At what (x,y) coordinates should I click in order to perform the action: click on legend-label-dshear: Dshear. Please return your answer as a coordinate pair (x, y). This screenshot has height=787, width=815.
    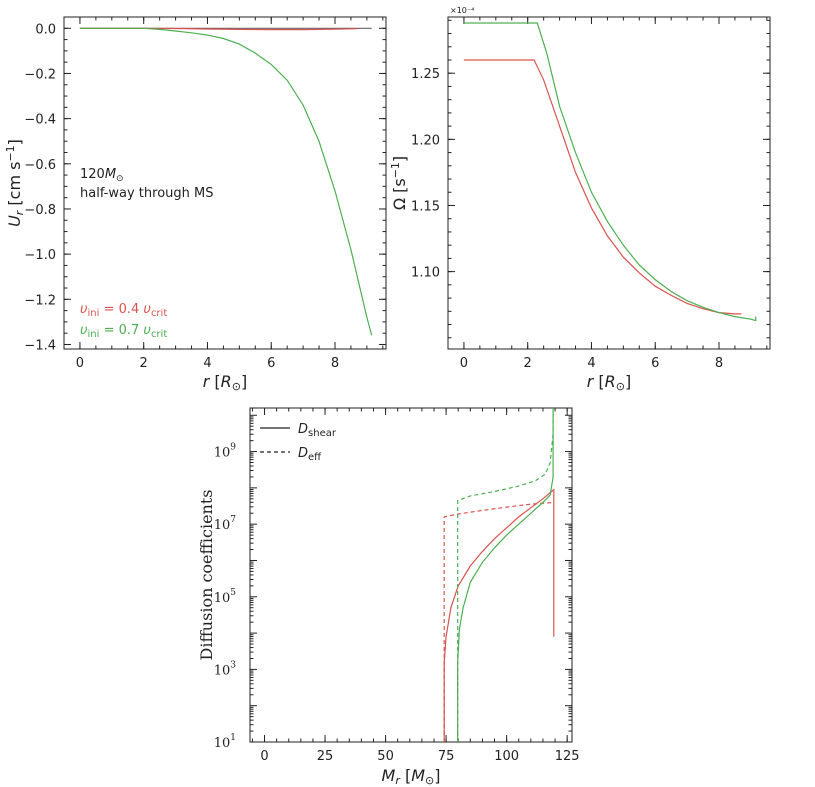
    Looking at the image, I should click on (317, 430).